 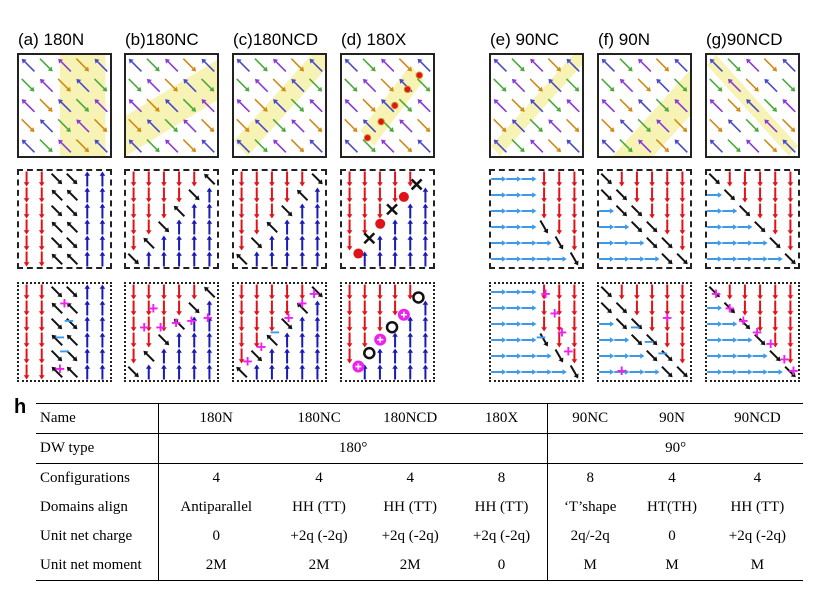 I want to click on cell: HH (TT), so click(x=502, y=507).